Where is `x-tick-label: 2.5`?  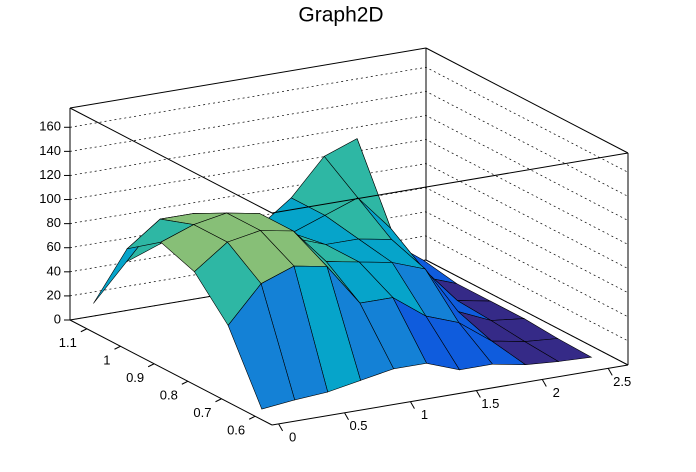
x-tick-label: 2.5 is located at coordinates (622, 381).